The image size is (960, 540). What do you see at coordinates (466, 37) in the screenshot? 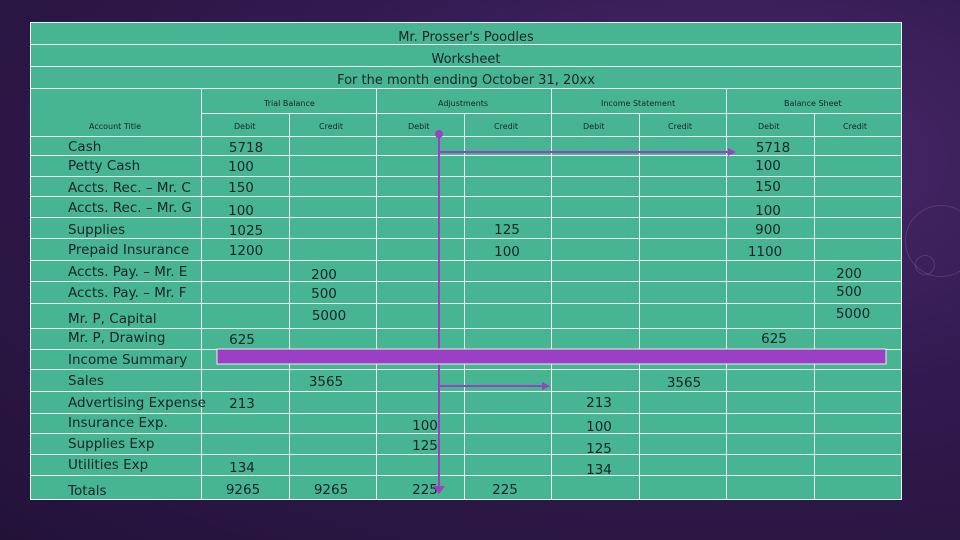
I see `company-name: Mr. Prosser's Poodles` at bounding box center [466, 37].